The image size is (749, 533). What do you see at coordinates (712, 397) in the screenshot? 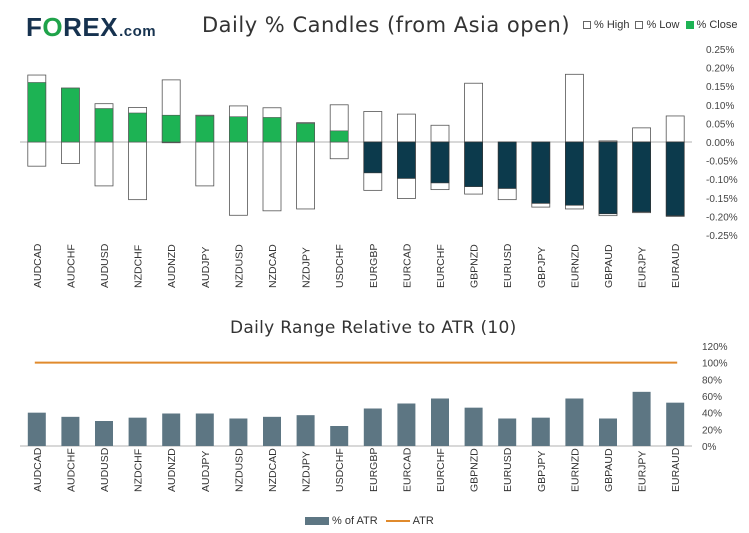
I see `y-tick-label: 60%` at bounding box center [712, 397].